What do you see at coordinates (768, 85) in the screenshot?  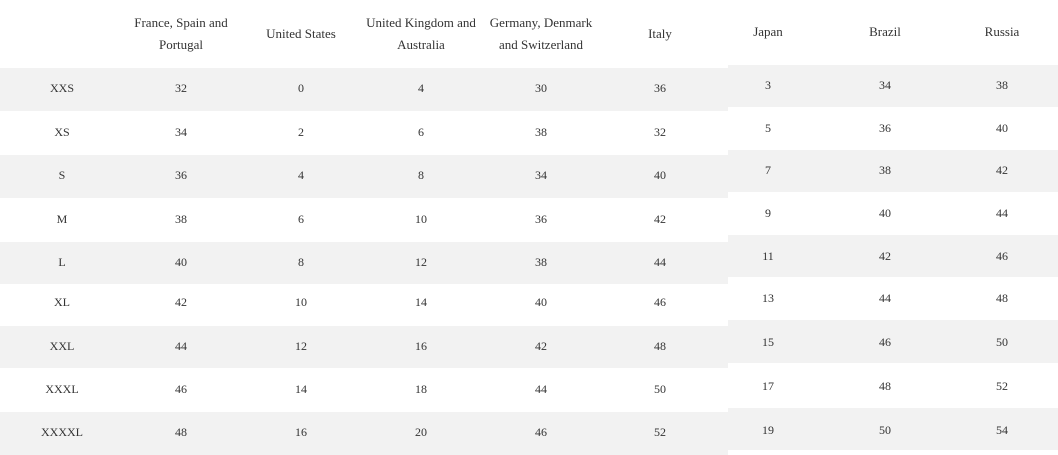 I see `size-value: 3` at bounding box center [768, 85].